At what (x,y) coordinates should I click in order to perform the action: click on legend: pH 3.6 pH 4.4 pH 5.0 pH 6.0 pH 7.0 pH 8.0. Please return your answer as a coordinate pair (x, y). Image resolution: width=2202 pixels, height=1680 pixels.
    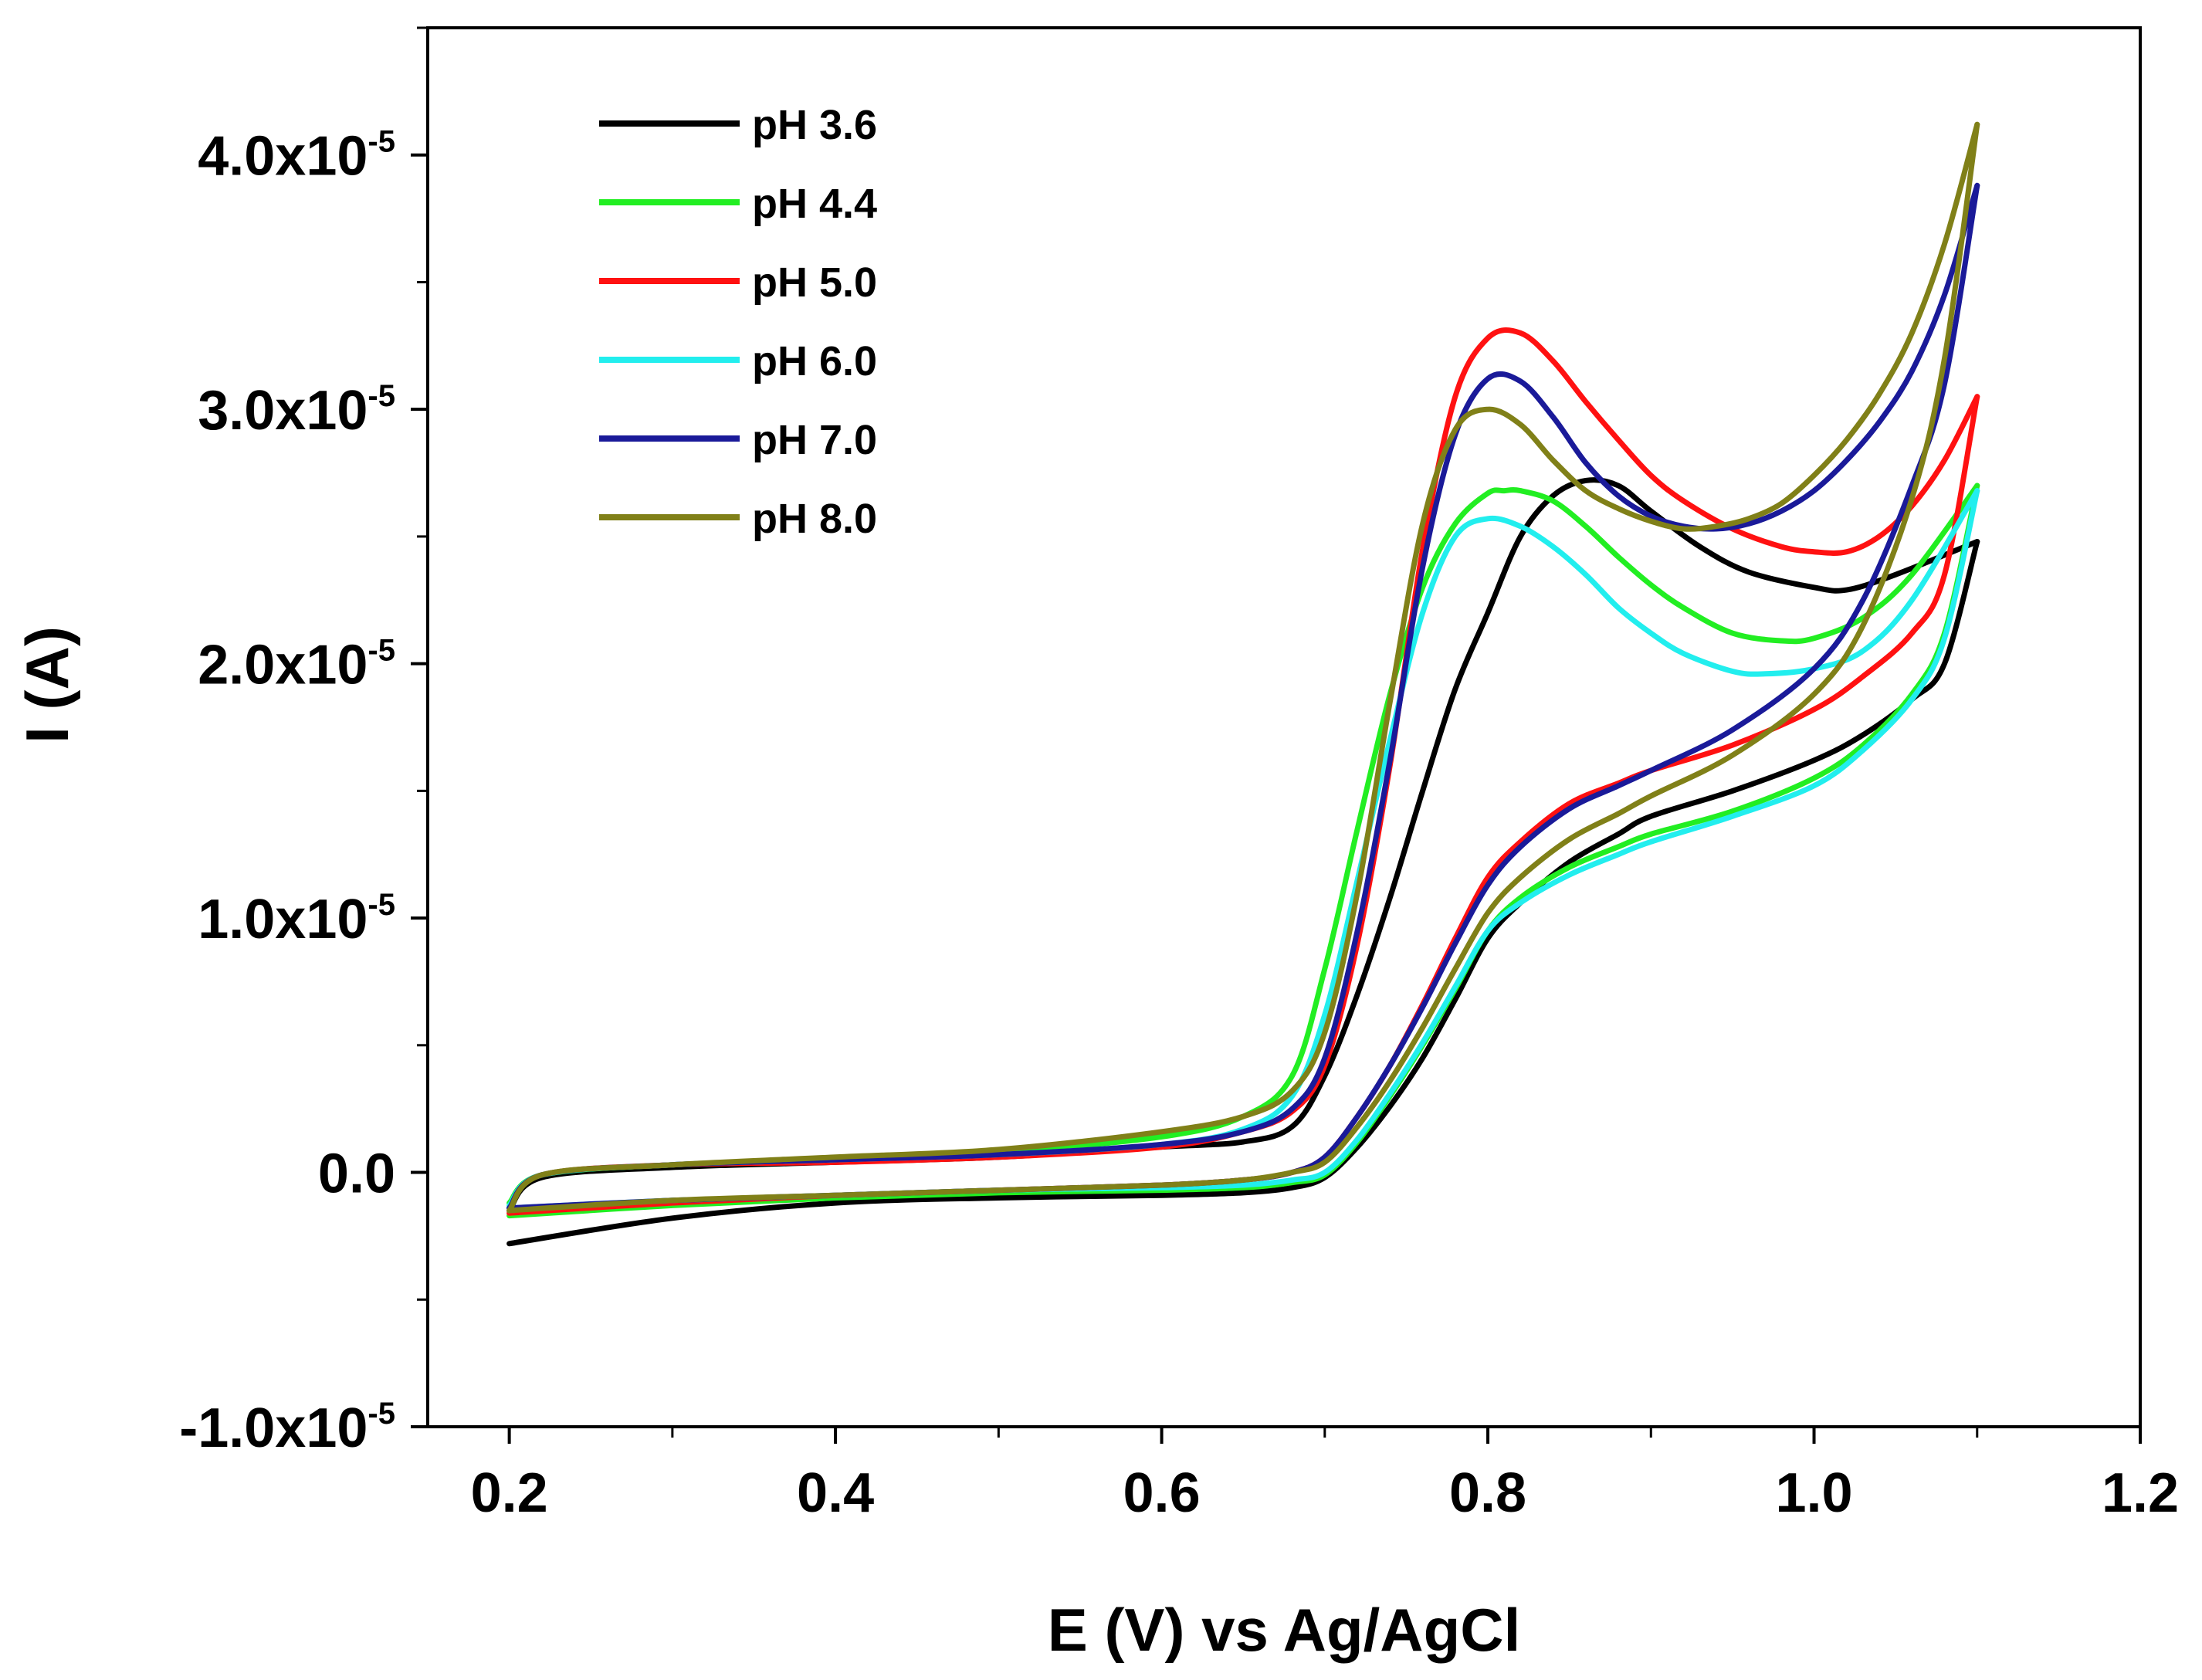
    Looking at the image, I should click on (738, 322).